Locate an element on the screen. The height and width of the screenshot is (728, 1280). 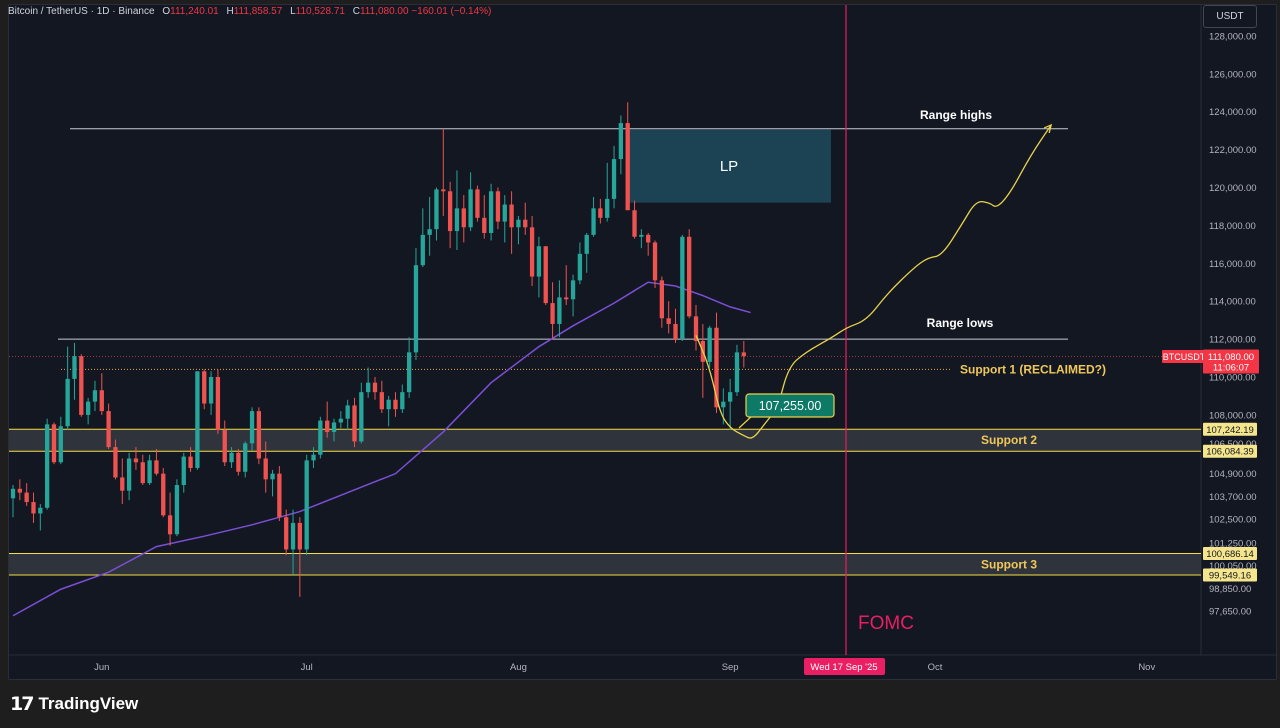
tradingview-logo: 17 TradingView is located at coordinates (74, 704).